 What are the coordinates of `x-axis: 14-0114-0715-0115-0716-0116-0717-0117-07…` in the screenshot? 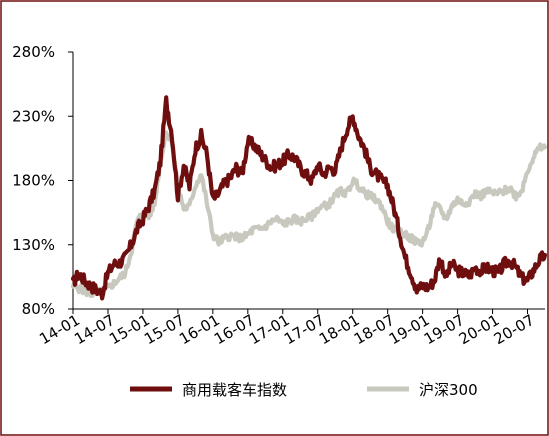 It's located at (290, 328).